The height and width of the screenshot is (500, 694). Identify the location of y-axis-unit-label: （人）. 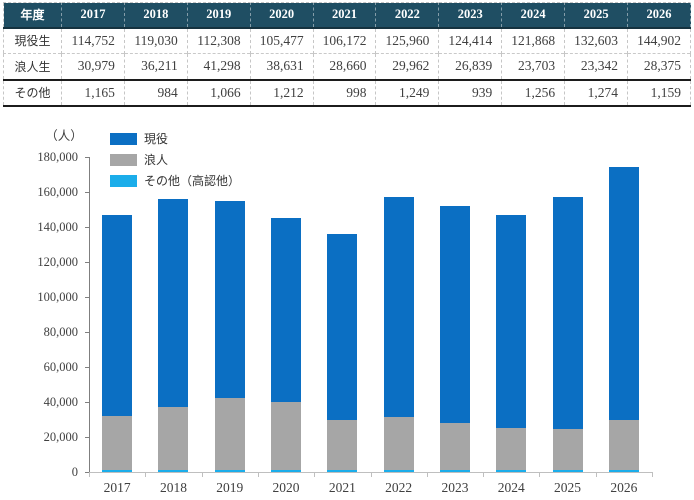
(64, 135).